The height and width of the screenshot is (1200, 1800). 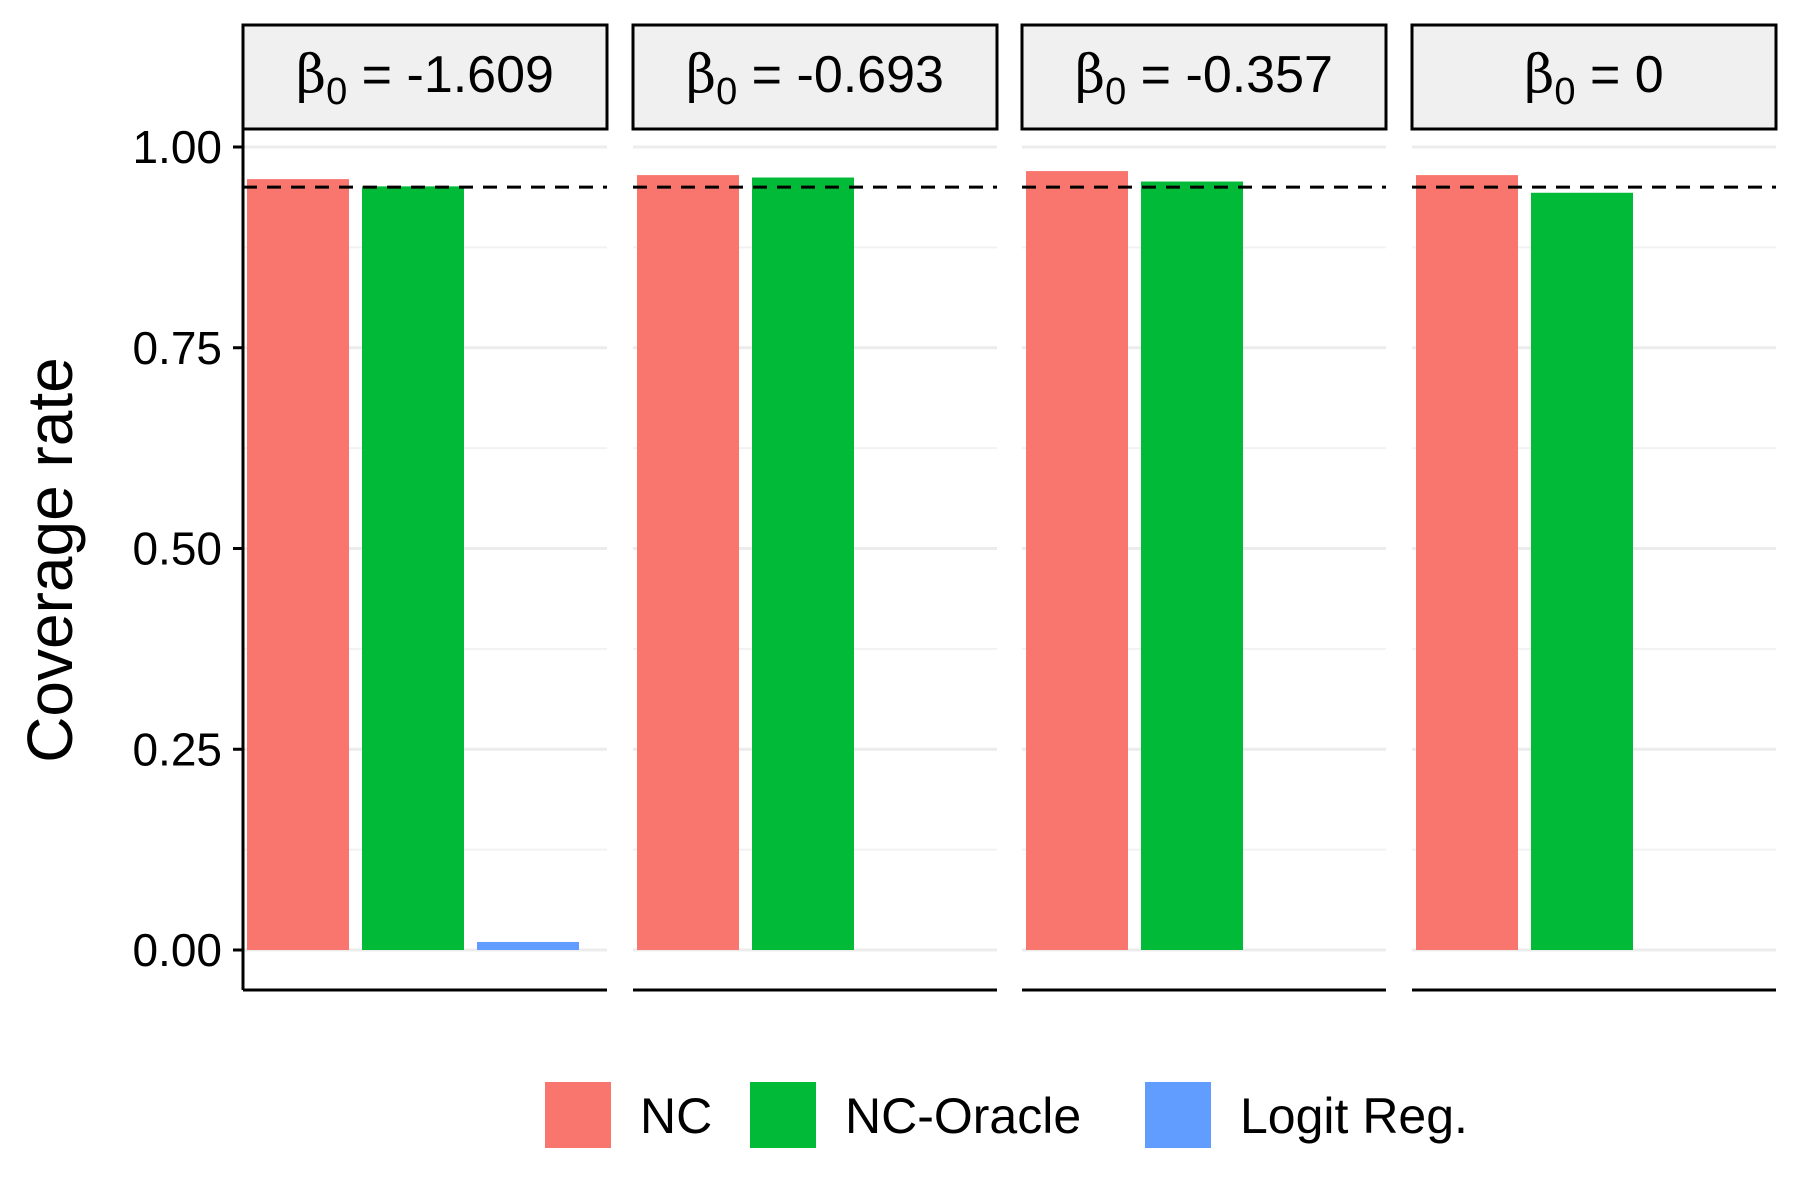 What do you see at coordinates (870, 75) in the screenshot?
I see `beta-value: -0.693` at bounding box center [870, 75].